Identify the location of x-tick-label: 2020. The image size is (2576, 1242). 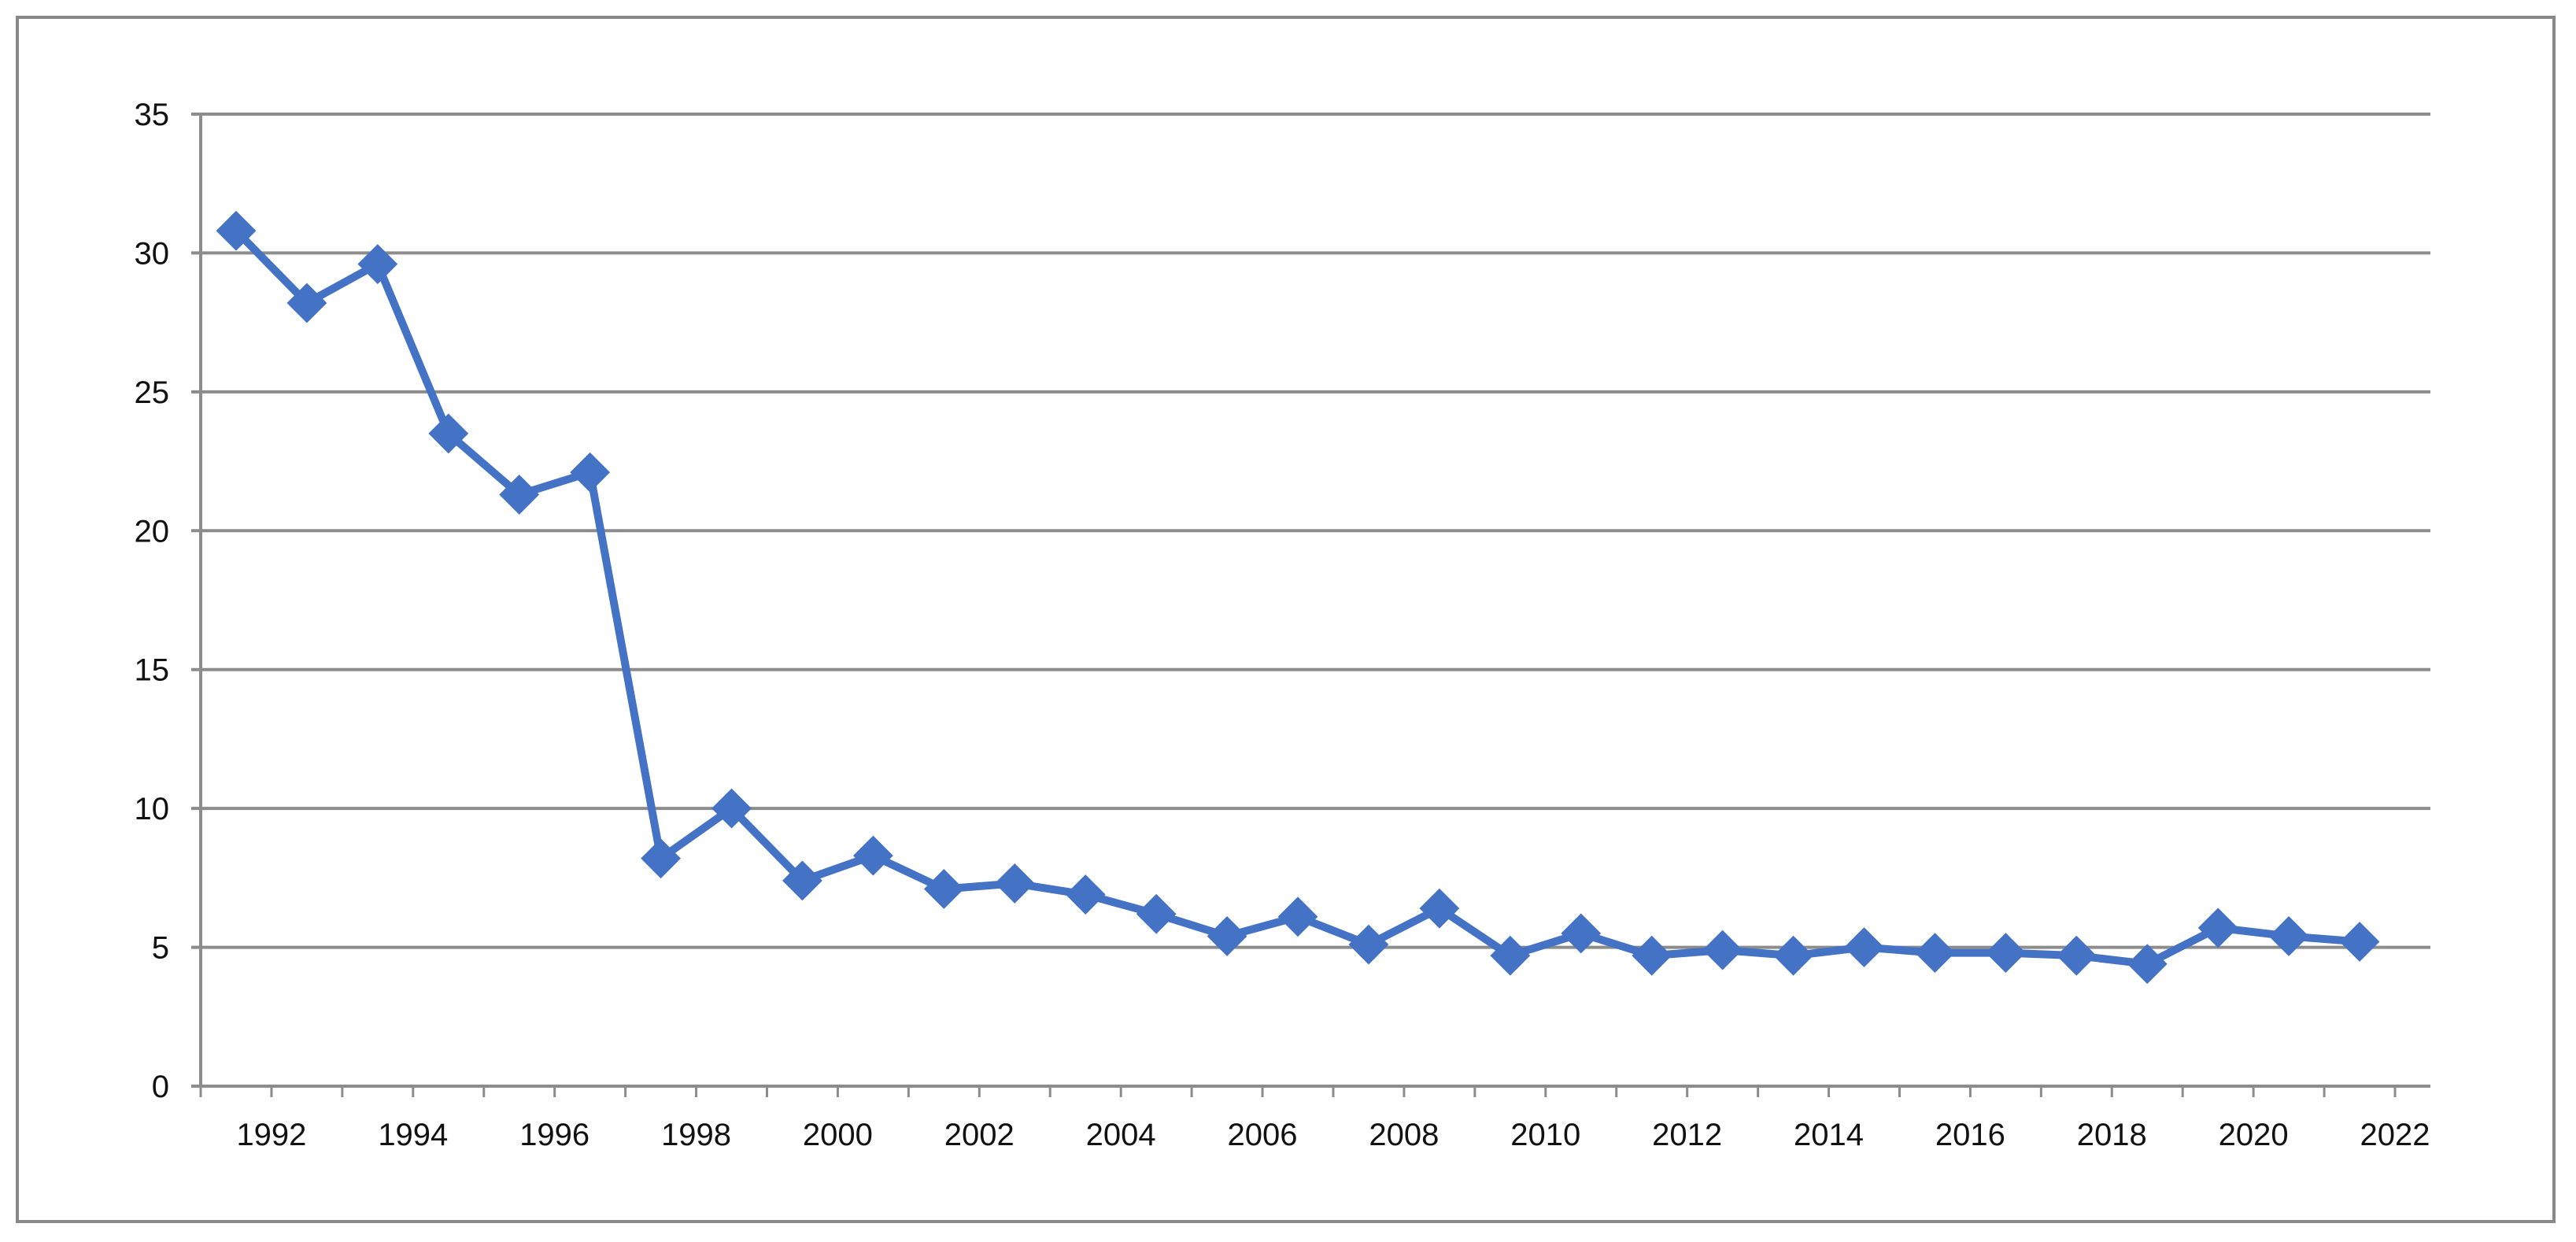
(2254, 1135).